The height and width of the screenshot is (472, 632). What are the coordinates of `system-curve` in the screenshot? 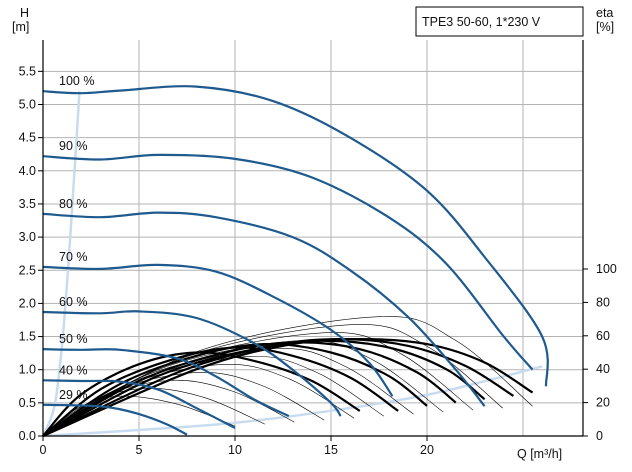 It's located at (292, 401).